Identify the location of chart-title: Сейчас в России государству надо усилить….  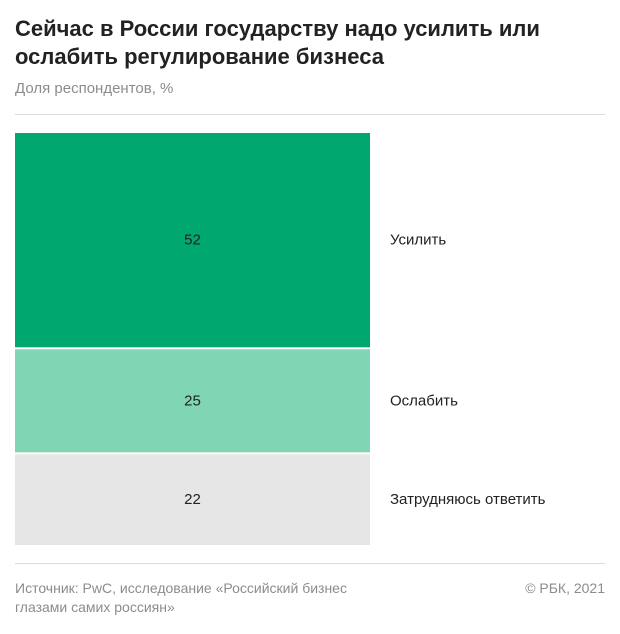
(277, 42).